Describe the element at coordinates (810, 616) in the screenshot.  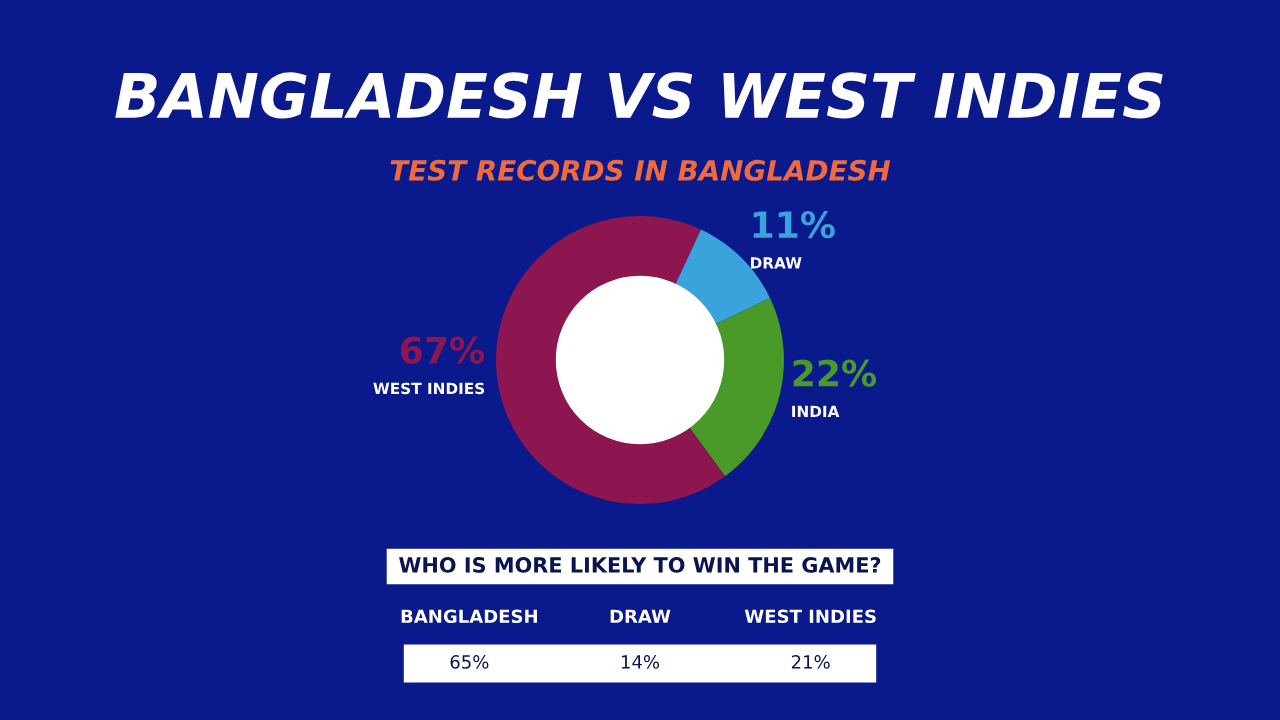
I see `category-label: WEST INDIES` at that location.